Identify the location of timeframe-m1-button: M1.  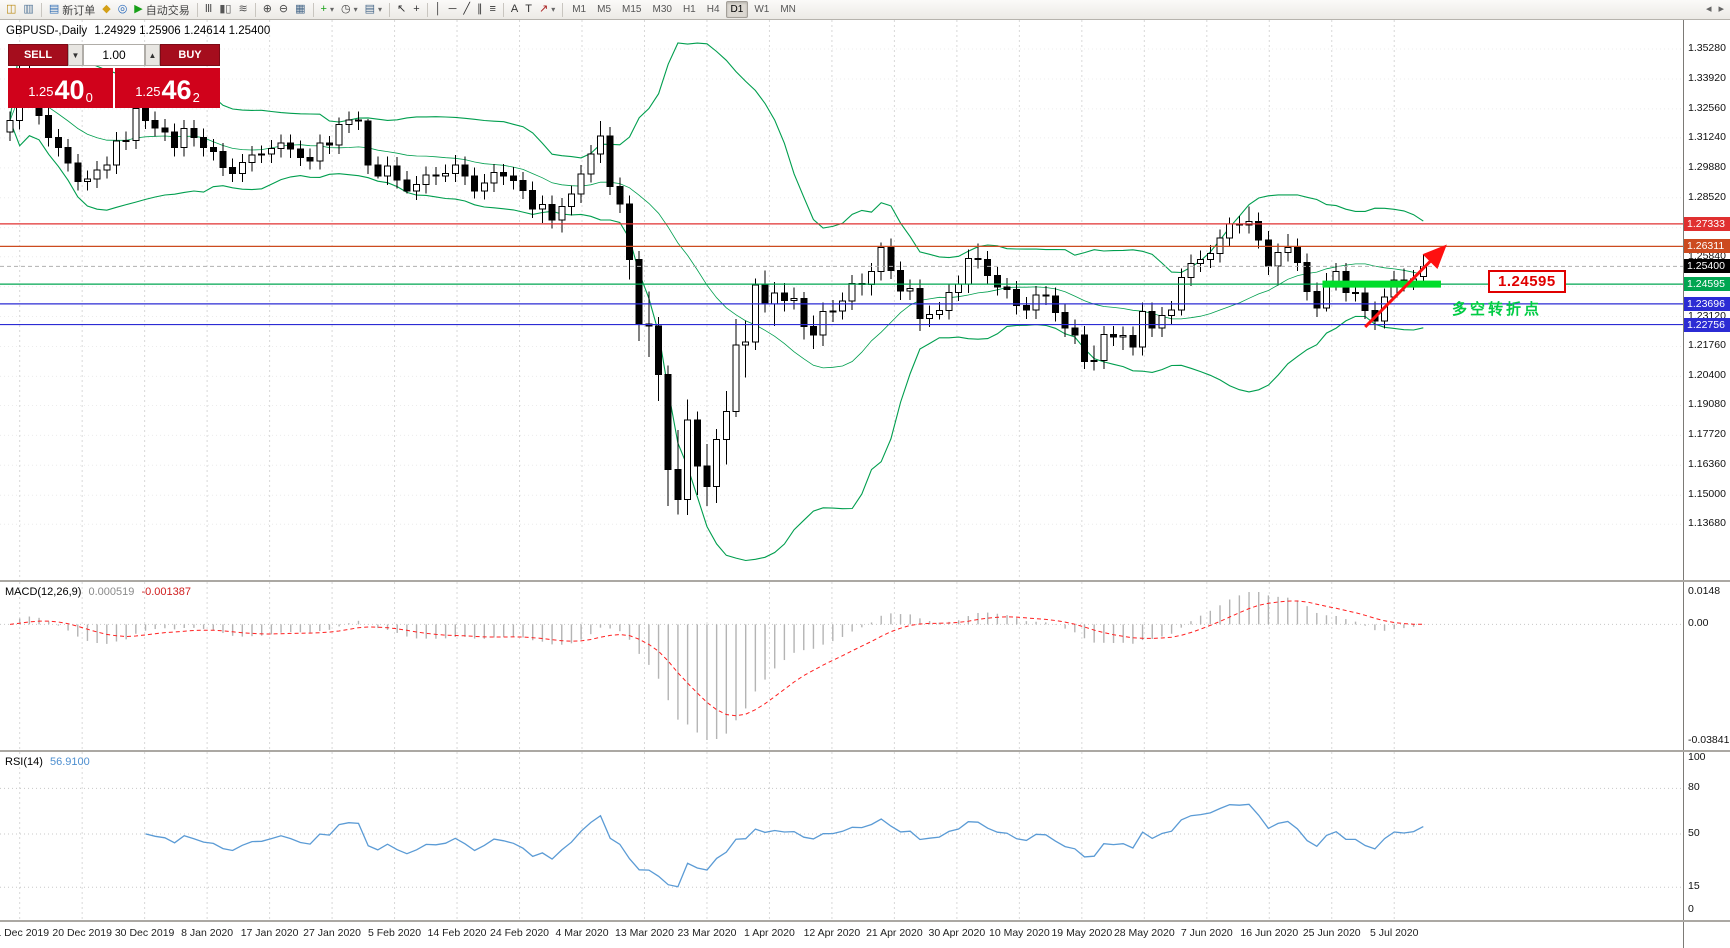
(579, 9).